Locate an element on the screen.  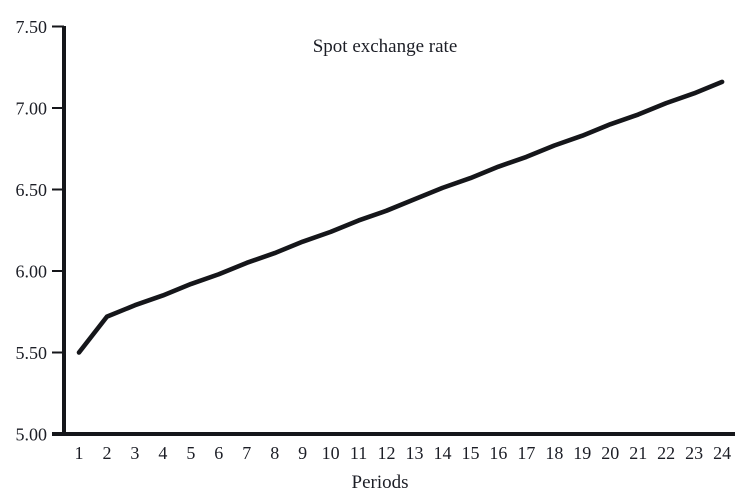
x-tick-label: 1 is located at coordinates (79, 453).